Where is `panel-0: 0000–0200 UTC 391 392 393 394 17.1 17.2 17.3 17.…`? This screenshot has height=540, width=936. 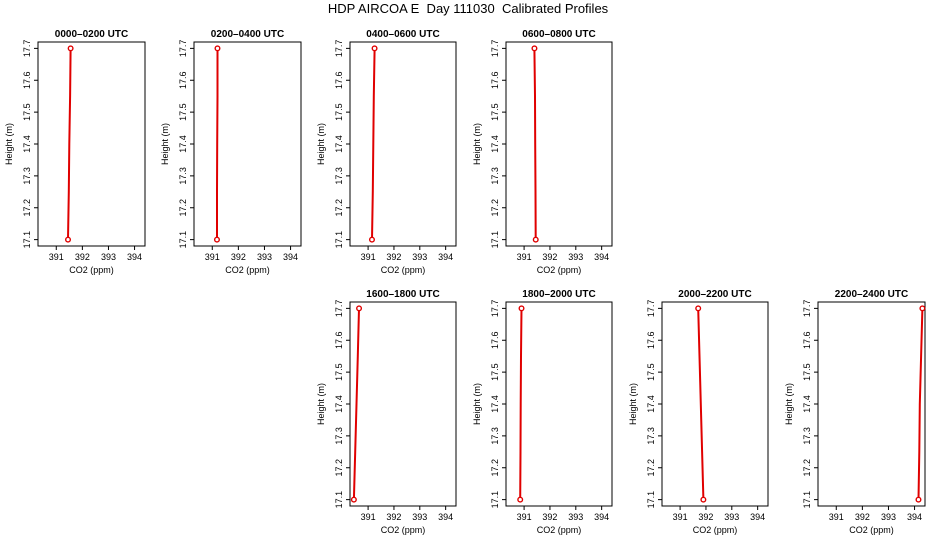
panel-0: 0000–0200 UTC 391 392 393 394 17.1 17.2 17.3 17.… is located at coordinates (75, 152).